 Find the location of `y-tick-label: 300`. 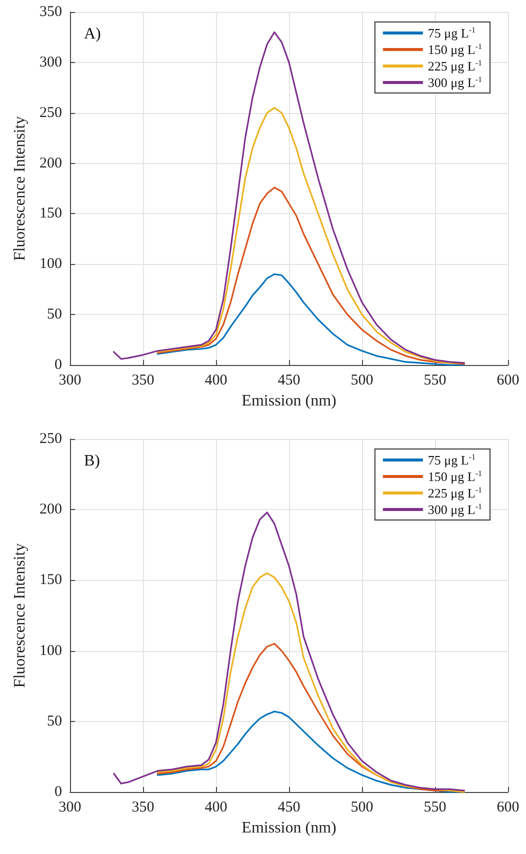

y-tick-label: 300 is located at coordinates (51, 62).